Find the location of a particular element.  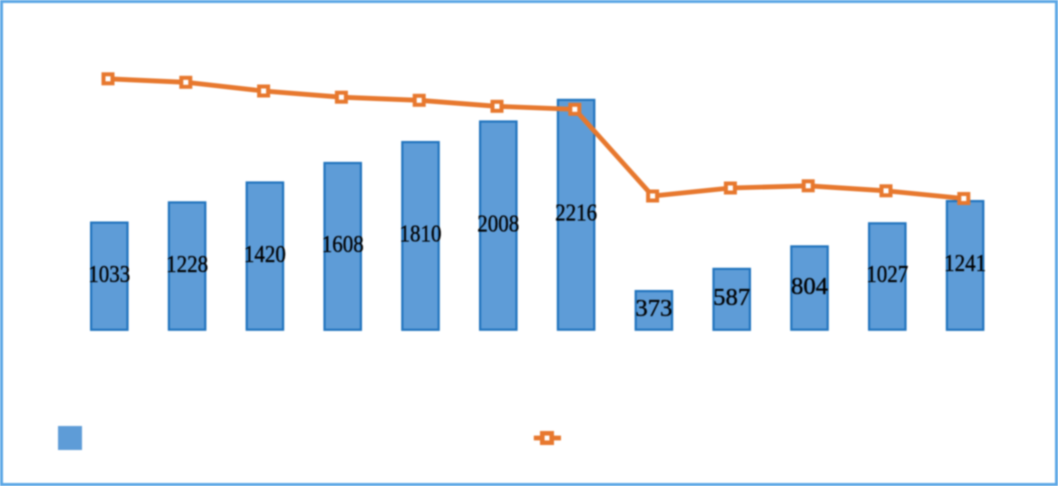

svg-text: 2216 is located at coordinates (576, 214).